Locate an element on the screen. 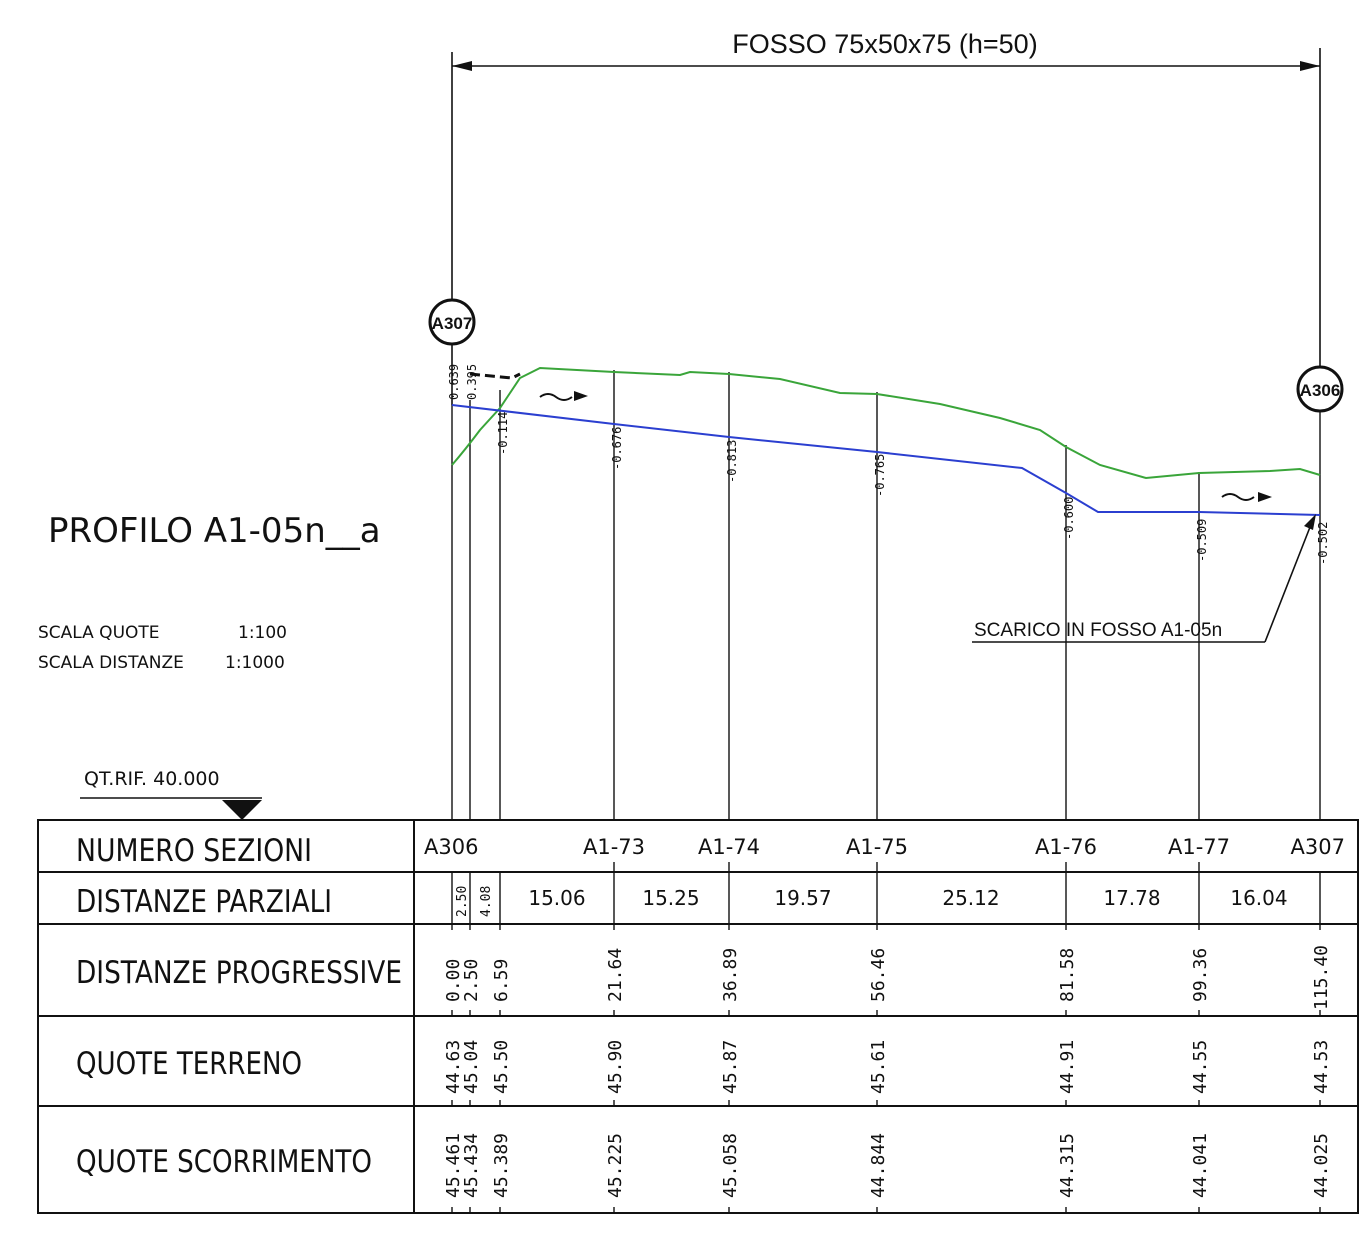 The image size is (1362, 1235). partial-distance: 25.12 is located at coordinates (970, 898).